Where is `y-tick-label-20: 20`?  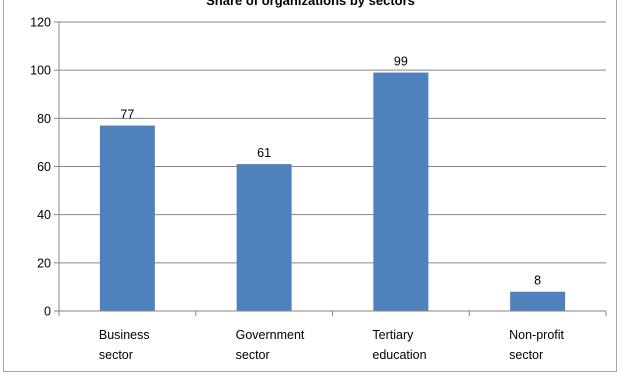
y-tick-label-20: 20 is located at coordinates (44, 263).